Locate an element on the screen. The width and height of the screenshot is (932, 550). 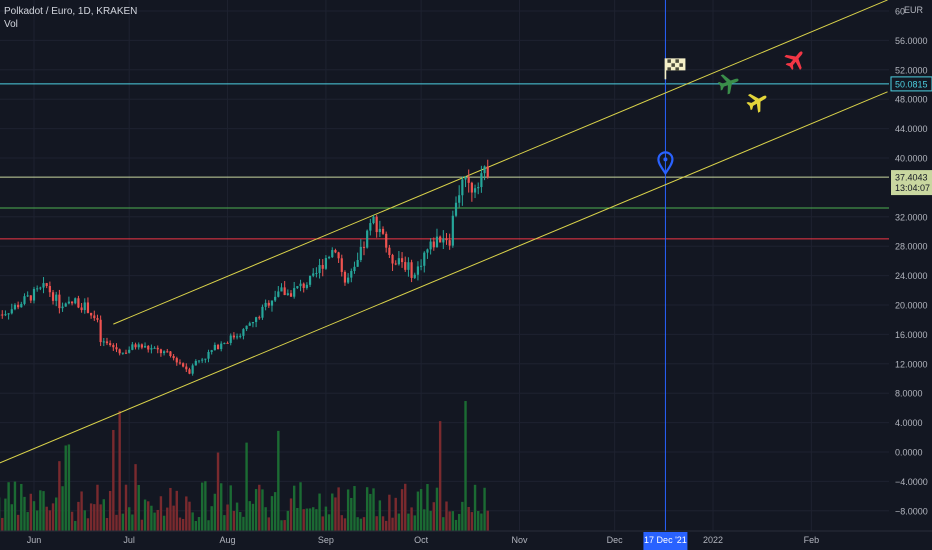
flag-icon is located at coordinates (675, 69).